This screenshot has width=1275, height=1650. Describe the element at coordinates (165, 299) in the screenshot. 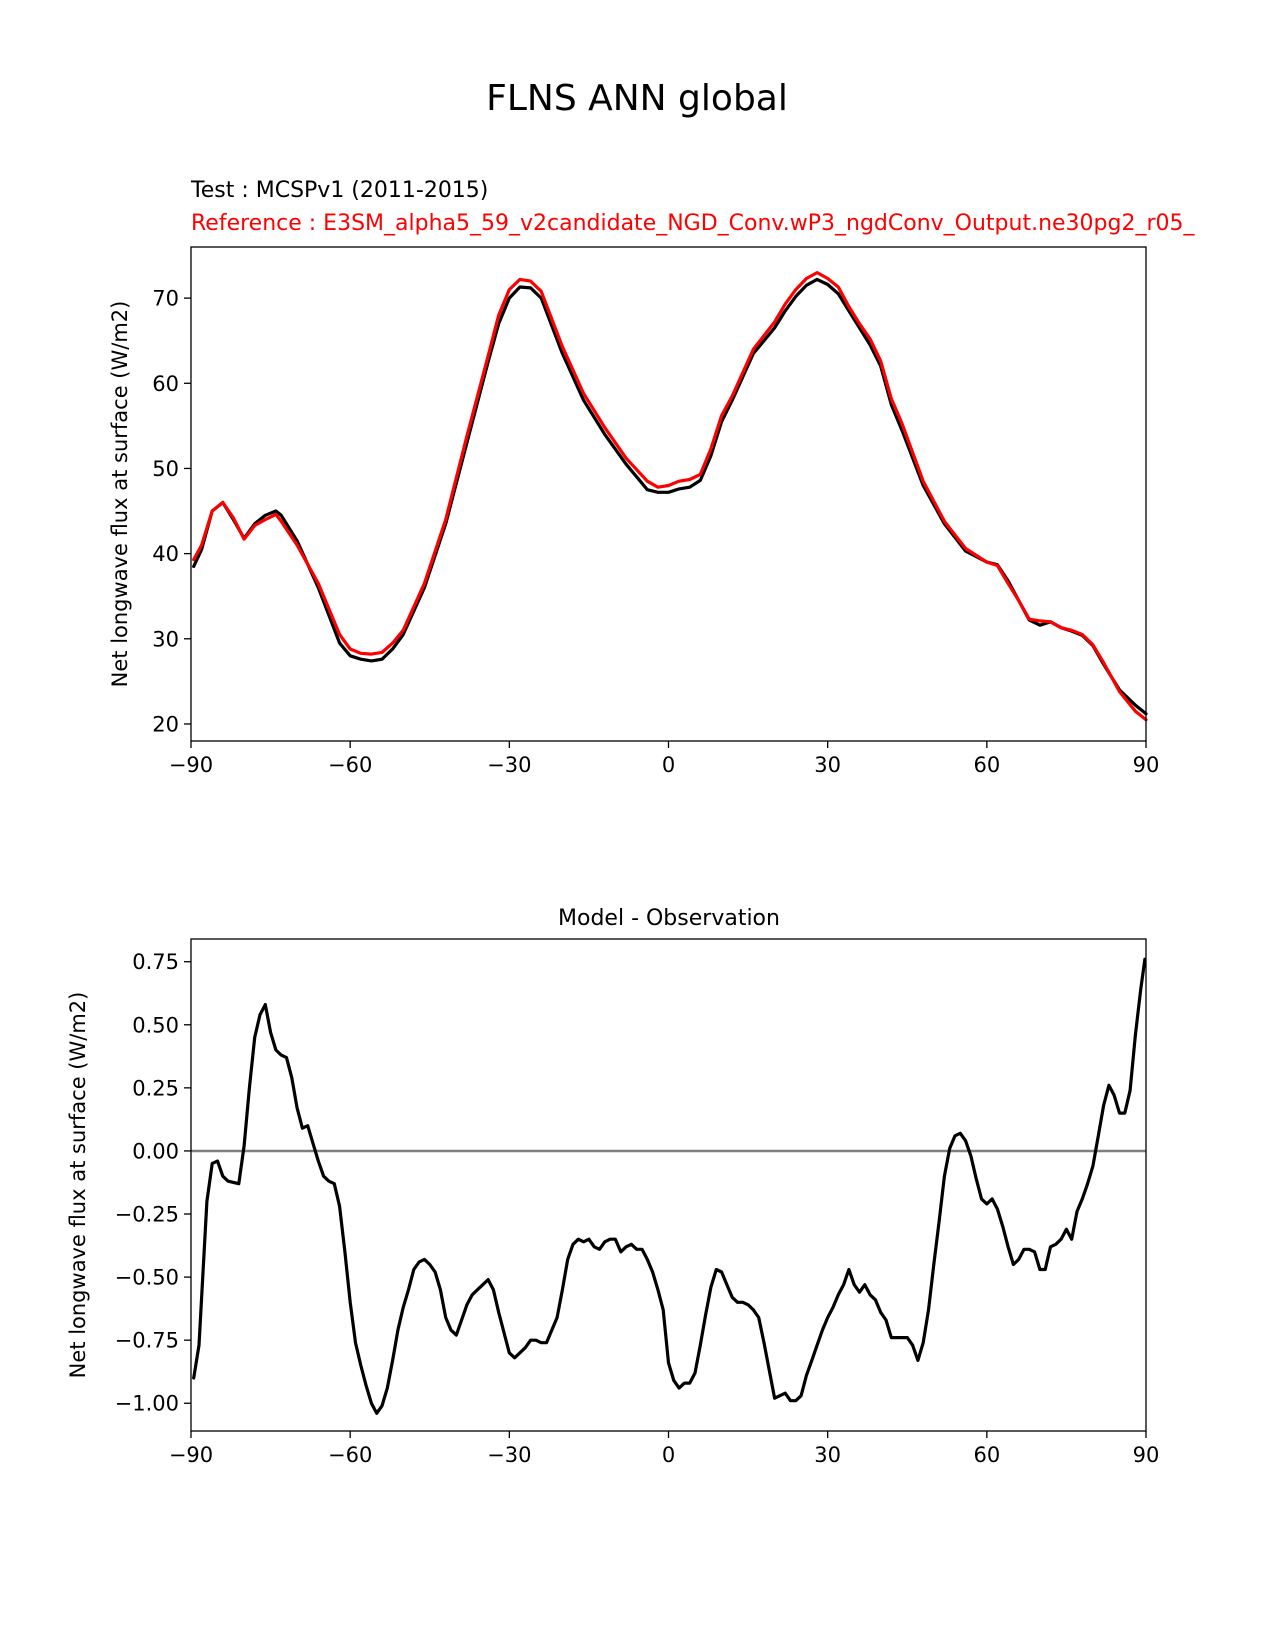

I see `y-tick-label: 70` at that location.